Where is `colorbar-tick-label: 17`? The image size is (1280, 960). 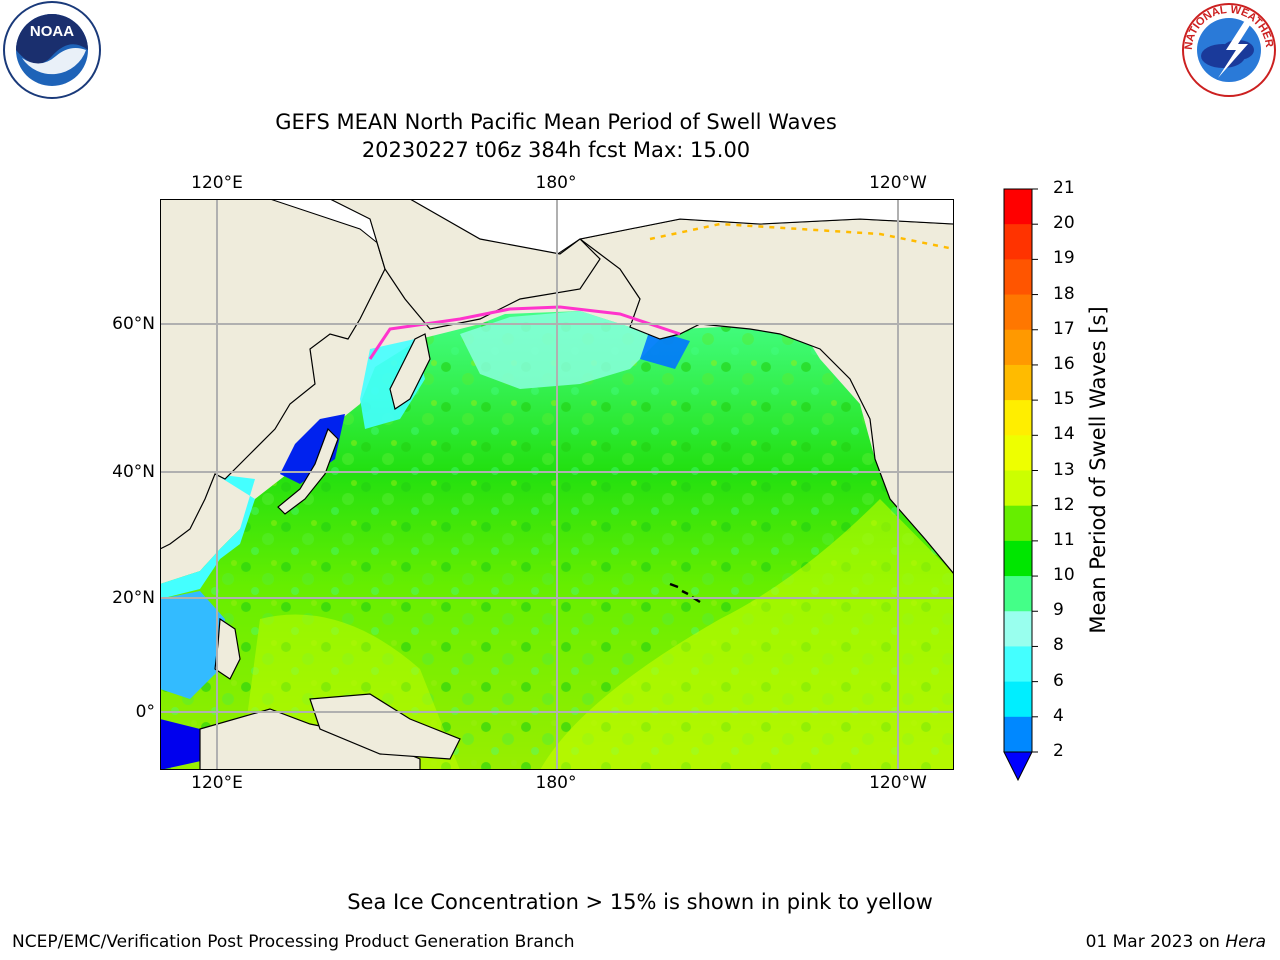
colorbar-tick-label: 17 is located at coordinates (1064, 328).